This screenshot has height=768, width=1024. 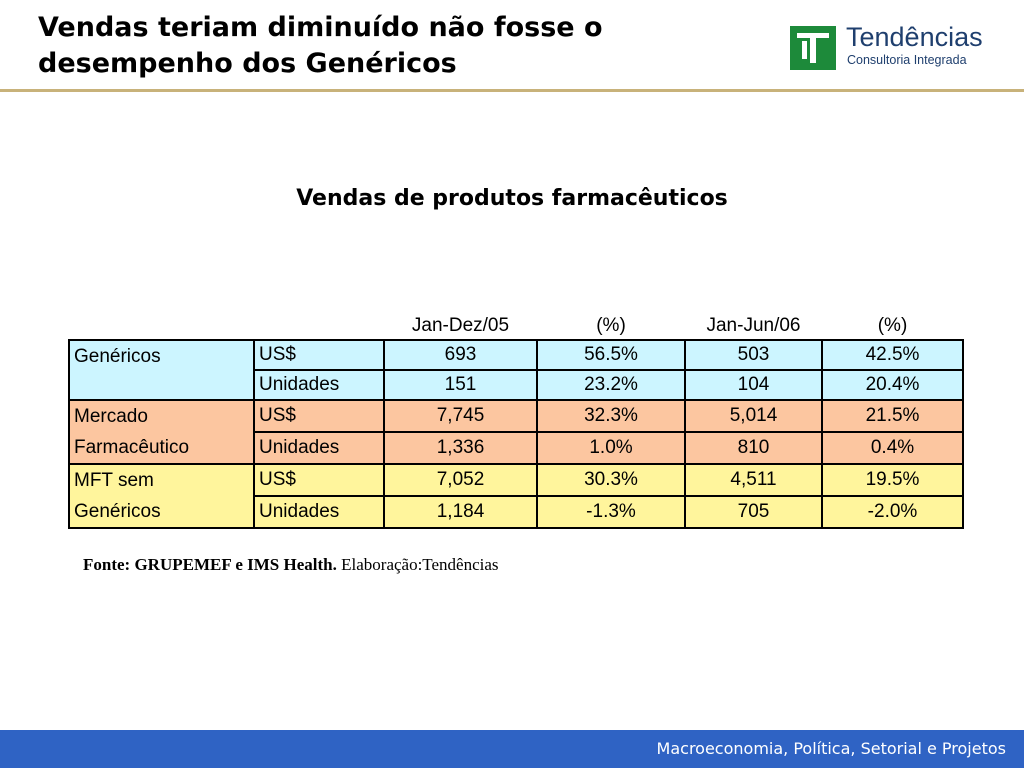 What do you see at coordinates (460, 416) in the screenshot?
I see `value-cell: 7,745` at bounding box center [460, 416].